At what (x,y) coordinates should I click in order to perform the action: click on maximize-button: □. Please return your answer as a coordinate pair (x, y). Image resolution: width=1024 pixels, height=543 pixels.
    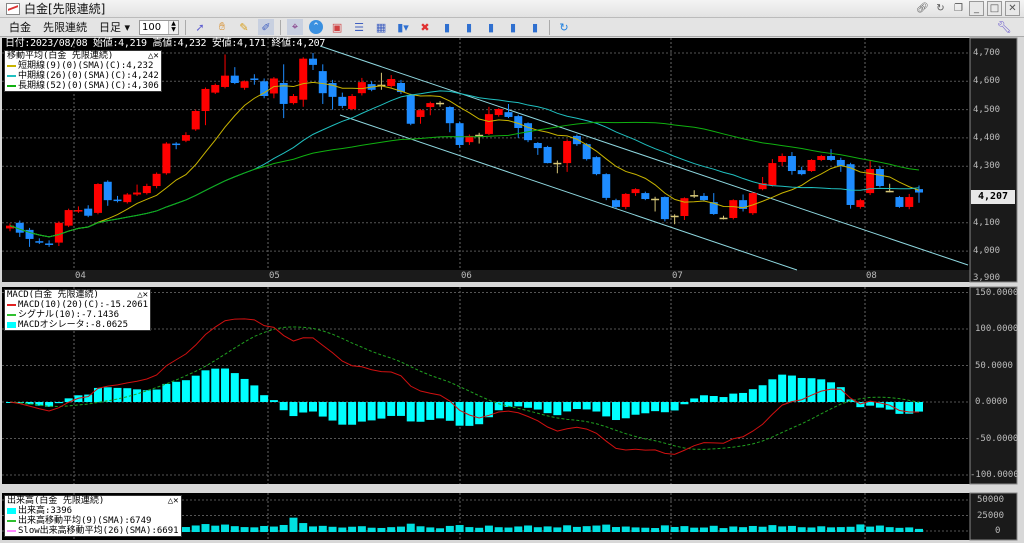
    Looking at the image, I should click on (994, 8).